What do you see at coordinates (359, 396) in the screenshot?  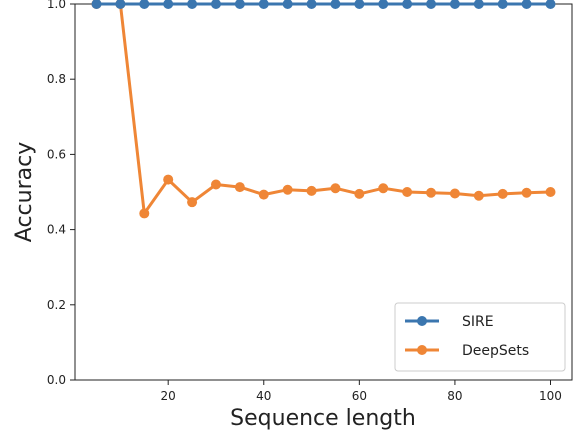 I see `x-tick-label: 60` at bounding box center [359, 396].